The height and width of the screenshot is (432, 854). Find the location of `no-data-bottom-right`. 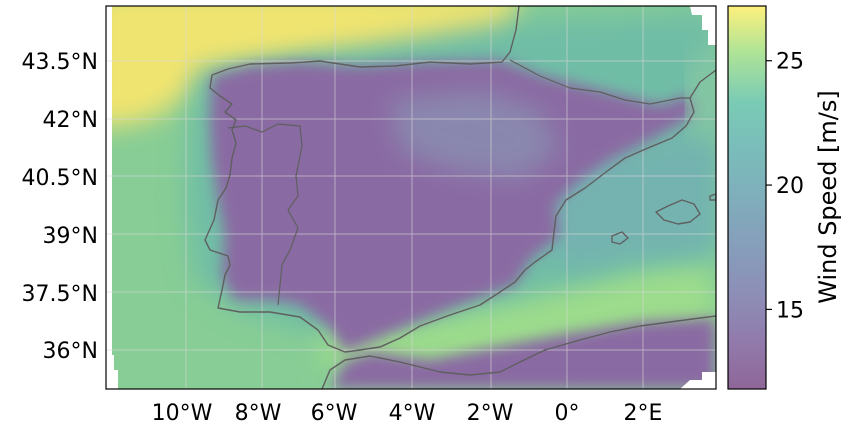

no-data-bottom-right is located at coordinates (698, 380).